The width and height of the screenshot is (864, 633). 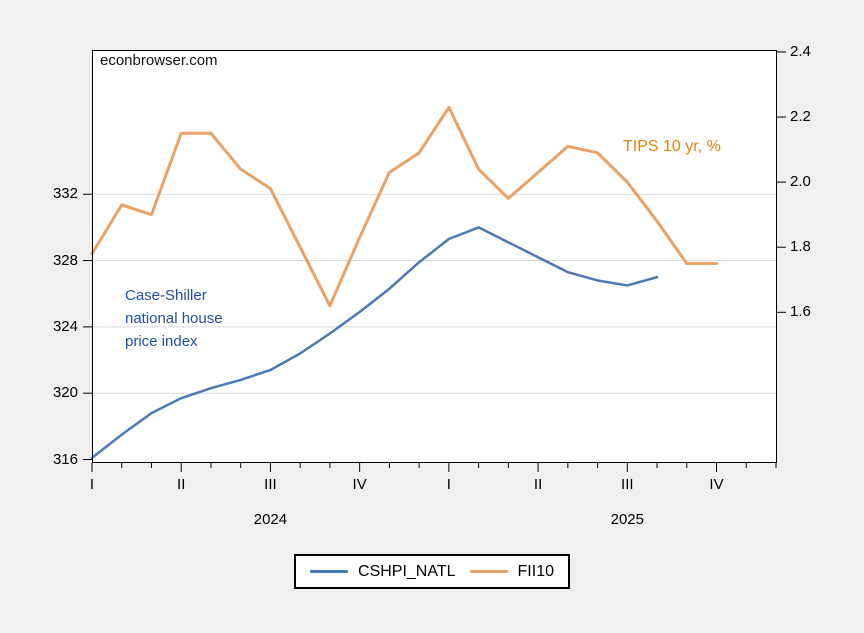 What do you see at coordinates (174, 318) in the screenshot?
I see `cshpi-series-annotation: Case-Shiller national house price index` at bounding box center [174, 318].